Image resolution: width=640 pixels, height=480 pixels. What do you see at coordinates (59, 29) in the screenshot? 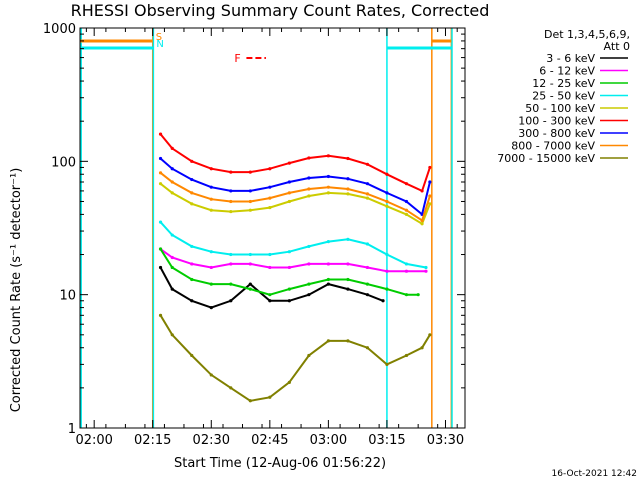
I see `y-tick-label-4: 1000` at bounding box center [59, 29].